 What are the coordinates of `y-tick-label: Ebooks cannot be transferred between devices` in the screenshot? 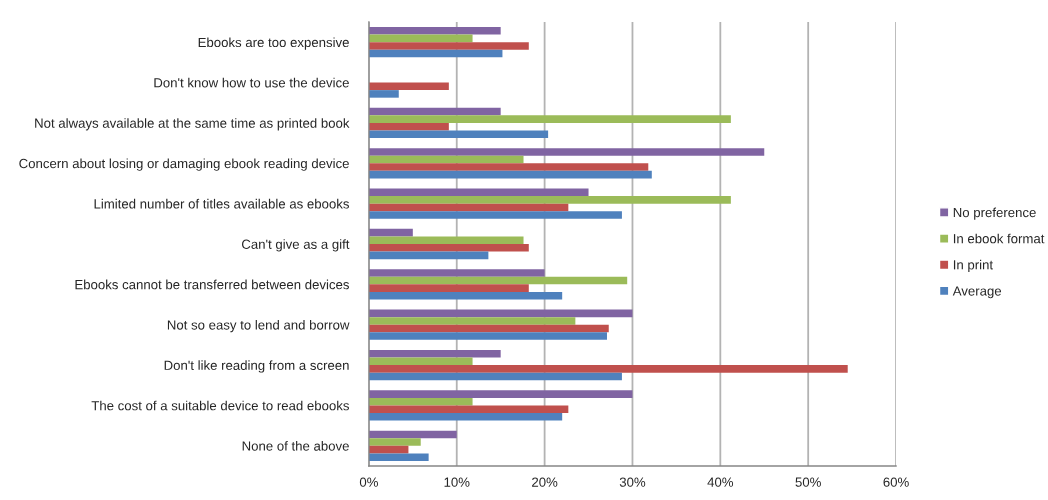 It's located at (212, 284).